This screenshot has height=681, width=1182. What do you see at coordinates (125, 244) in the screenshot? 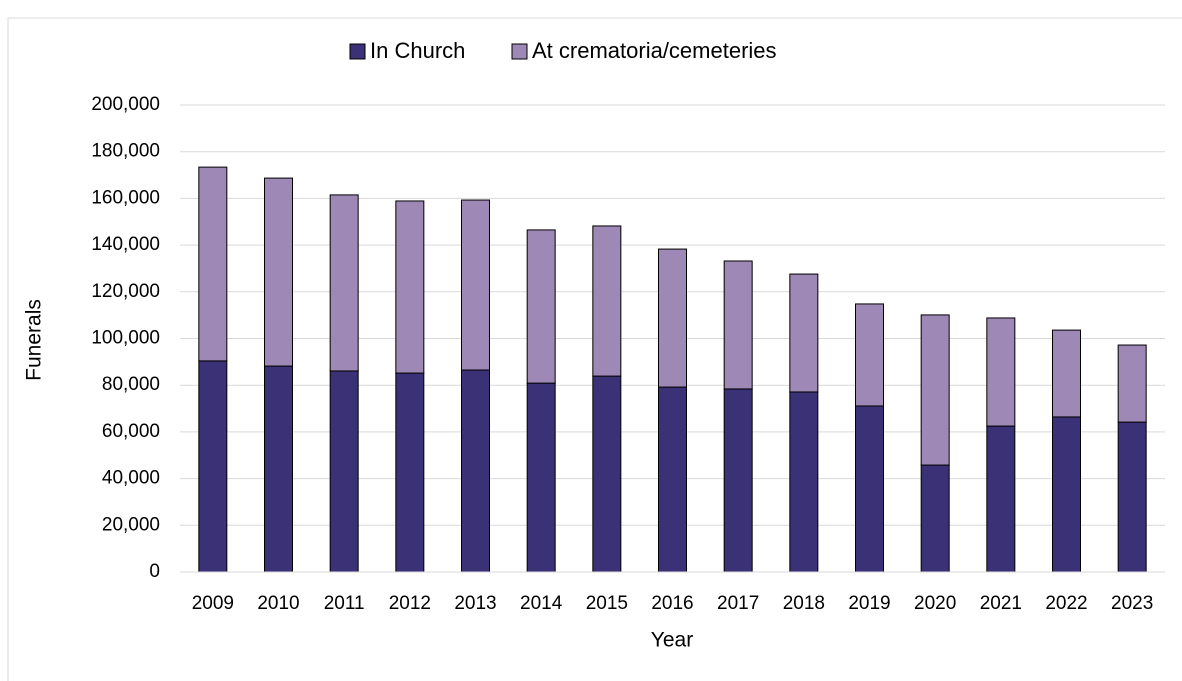
I see `y-tick-label: 140,000` at bounding box center [125, 244].